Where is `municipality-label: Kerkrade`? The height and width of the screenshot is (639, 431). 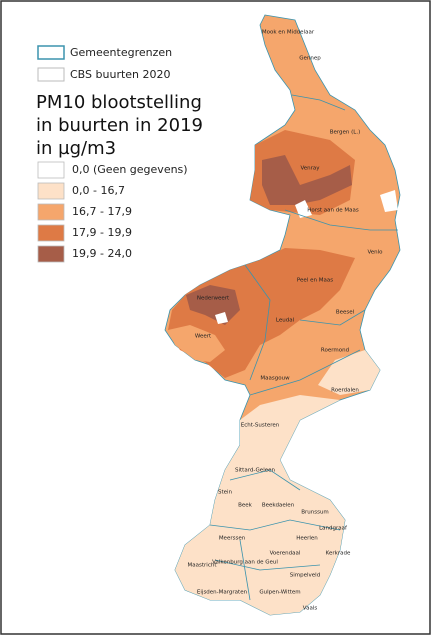 municipality-label: Kerkrade is located at coordinates (338, 554).